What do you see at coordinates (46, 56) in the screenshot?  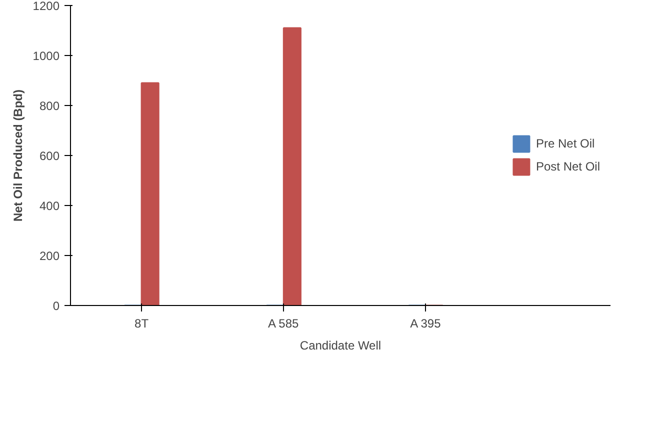 I see `y-tick-label: 1000` at bounding box center [46, 56].